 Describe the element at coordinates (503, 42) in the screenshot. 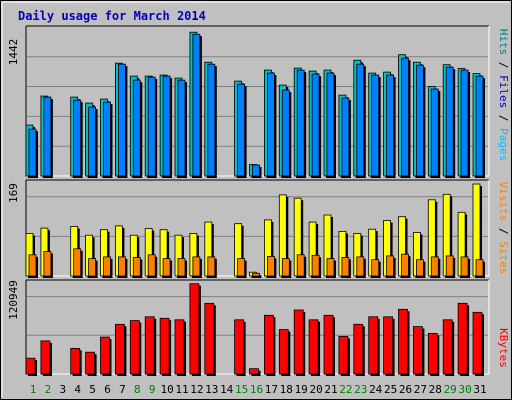

I see `hits-files-pages-side-label-part: Hits` at that location.